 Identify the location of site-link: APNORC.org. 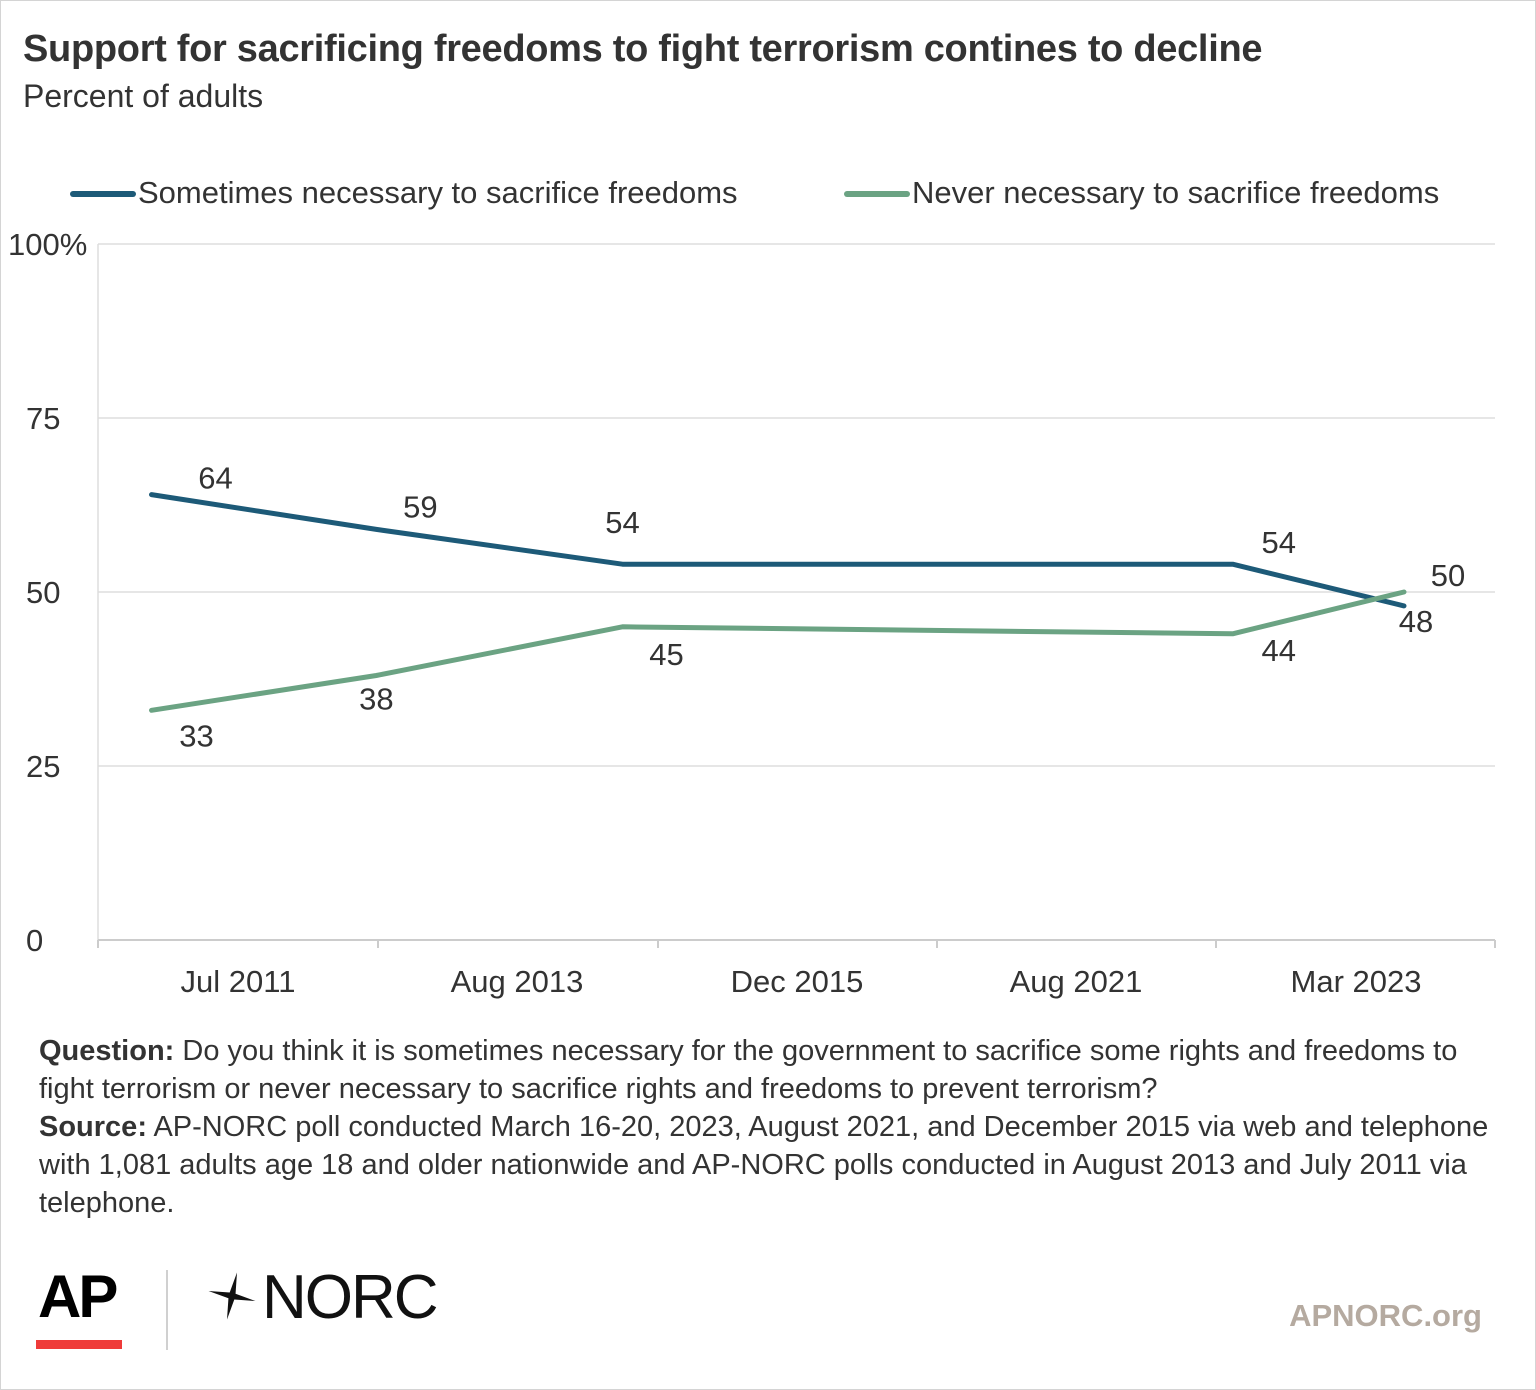
(1385, 1315).